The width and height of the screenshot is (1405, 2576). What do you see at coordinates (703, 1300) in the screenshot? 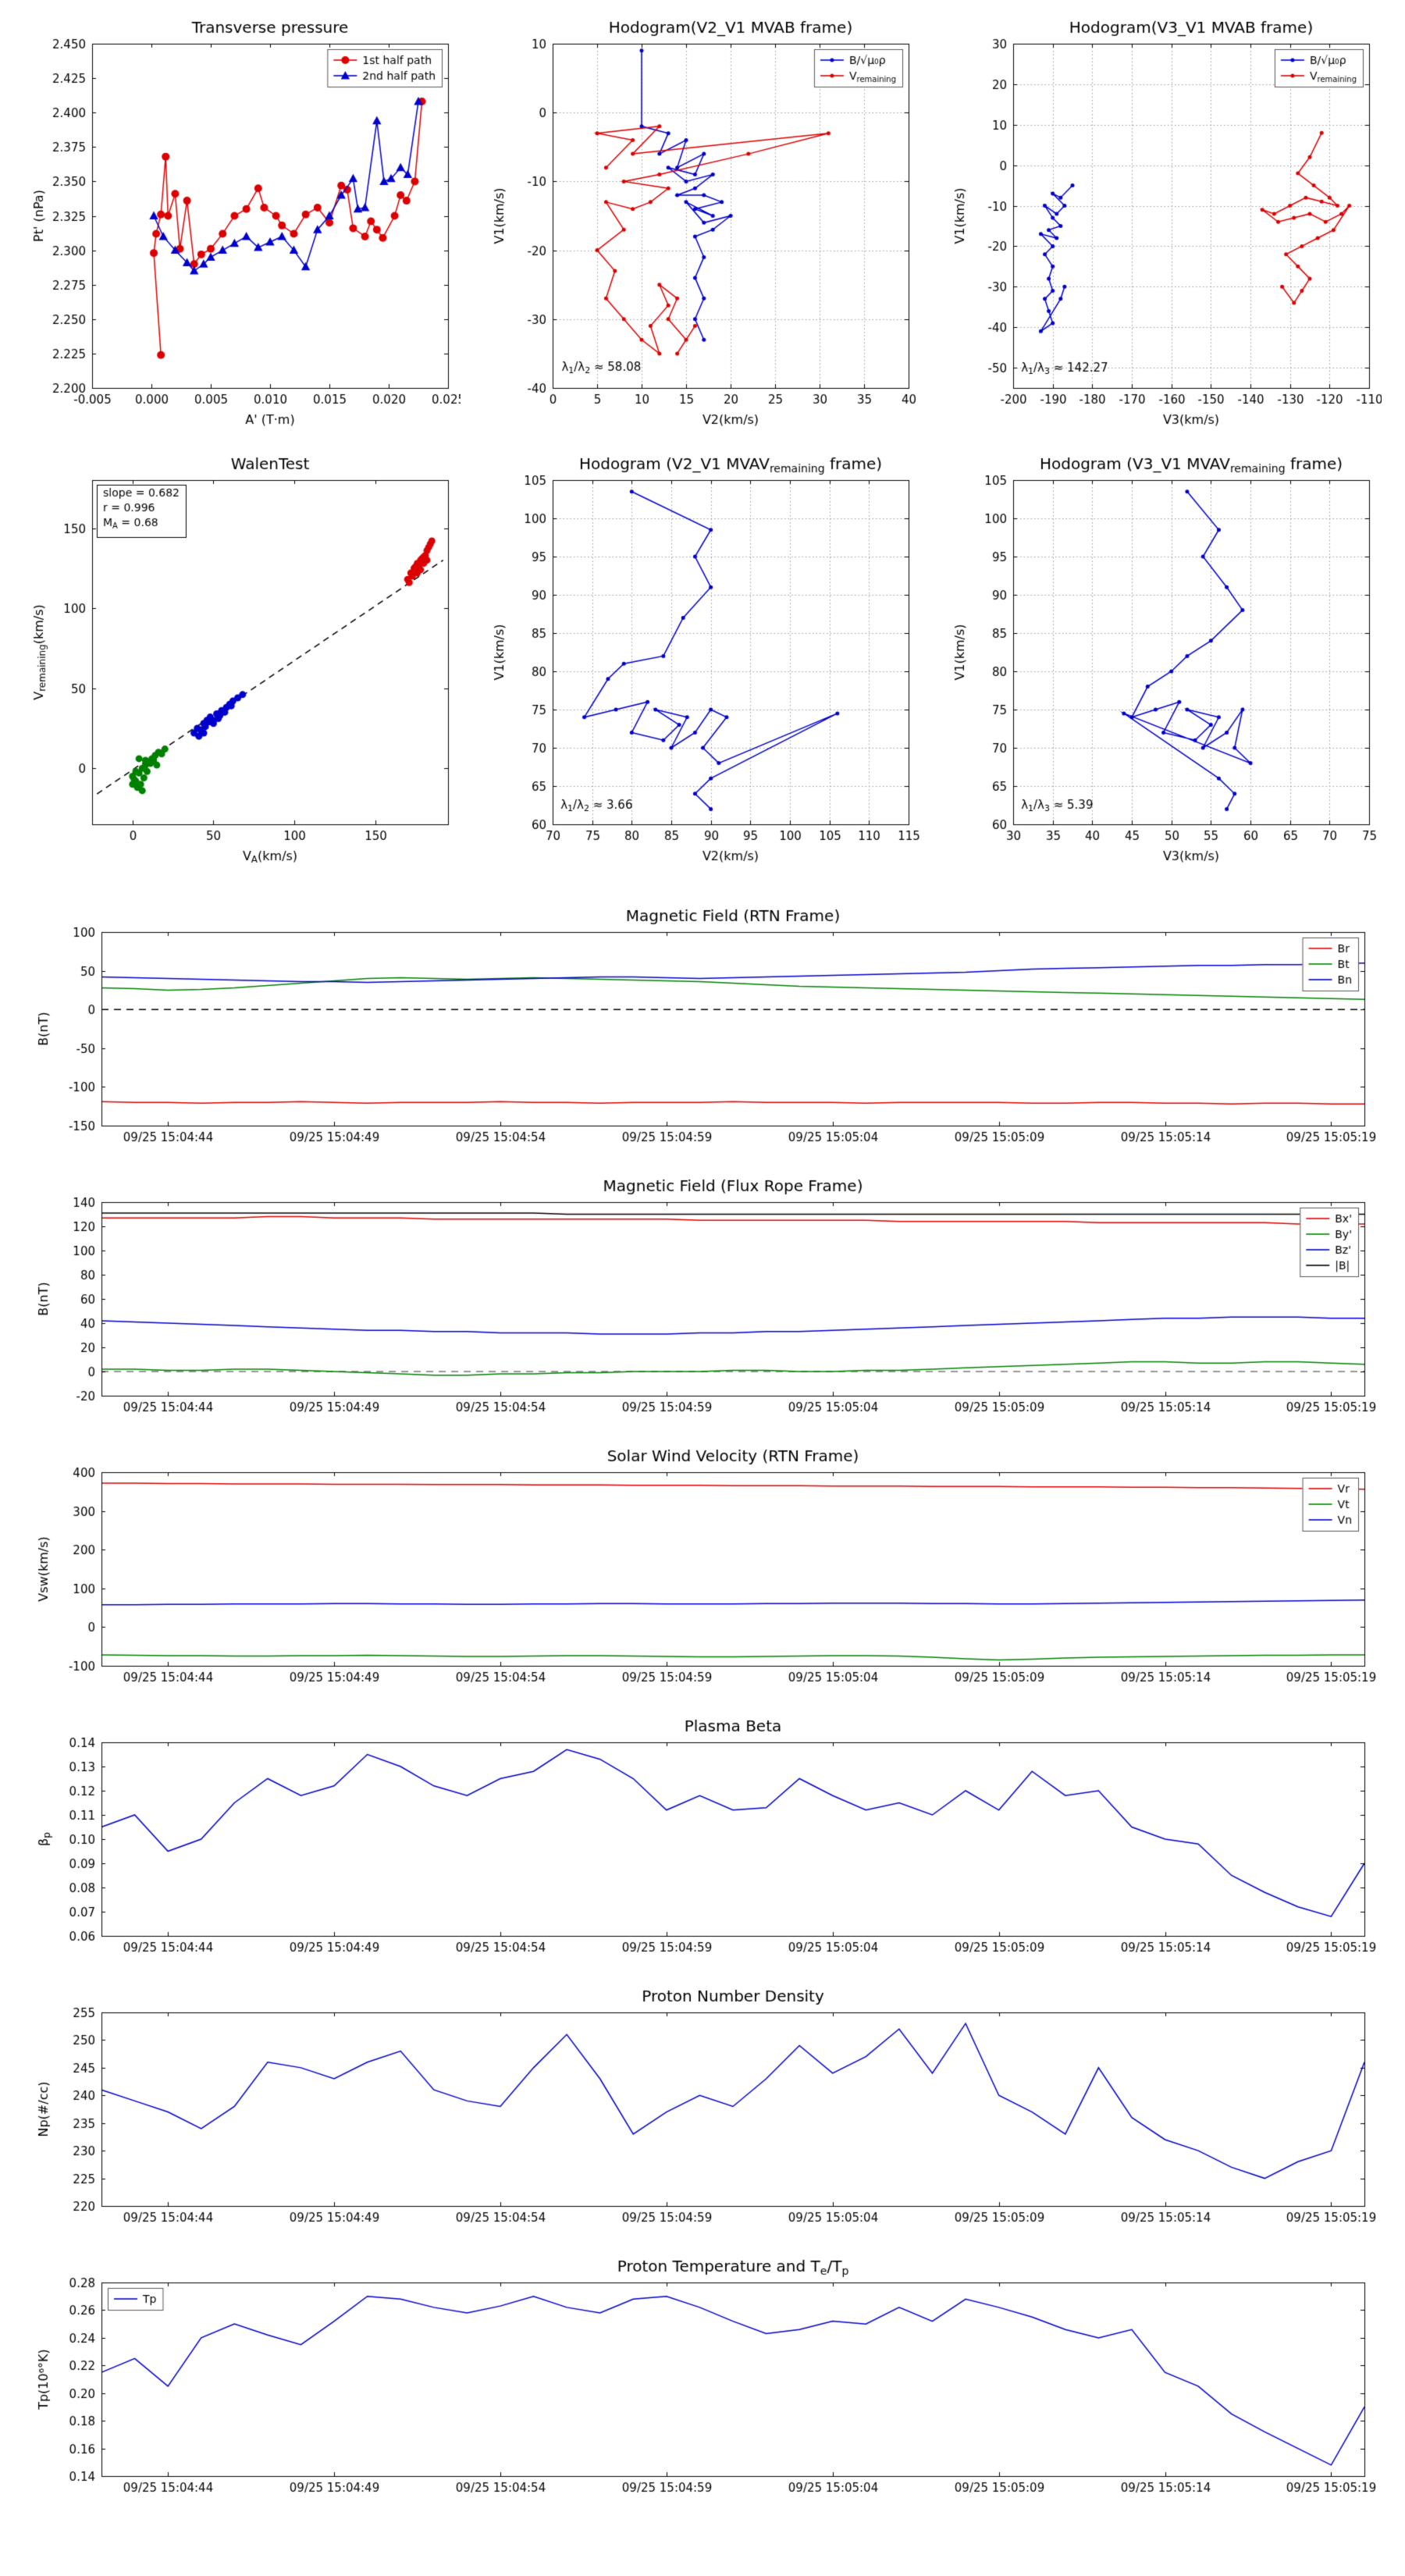
I see `chart-magnetic-field-fluxrope` at bounding box center [703, 1300].